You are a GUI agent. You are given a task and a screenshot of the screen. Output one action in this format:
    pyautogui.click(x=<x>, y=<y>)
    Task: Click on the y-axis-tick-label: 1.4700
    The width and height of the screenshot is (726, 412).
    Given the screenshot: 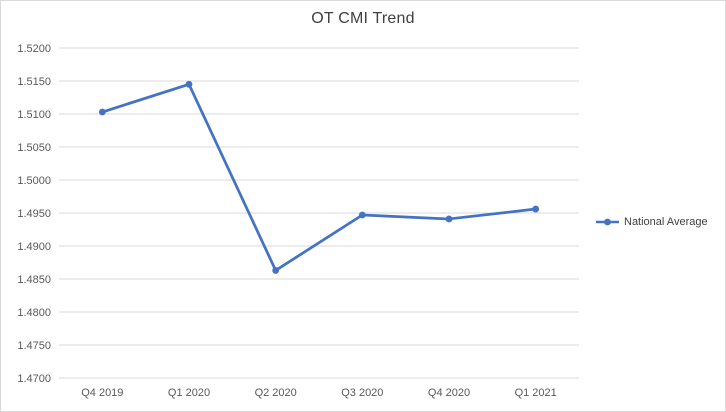 What is the action you would take?
    pyautogui.click(x=34, y=379)
    